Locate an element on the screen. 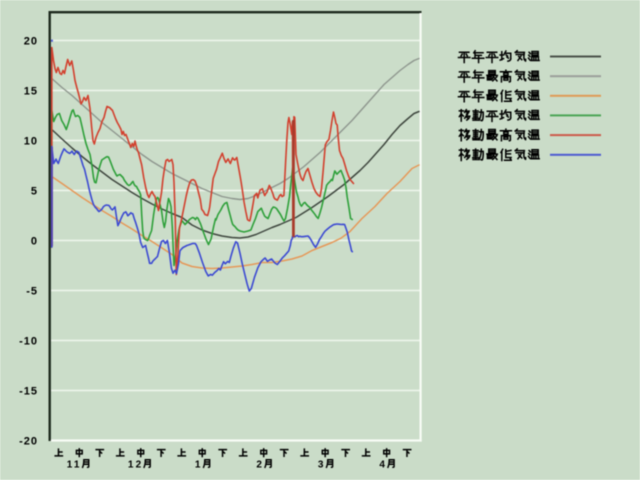  svg-text: -15 is located at coordinates (28, 392).